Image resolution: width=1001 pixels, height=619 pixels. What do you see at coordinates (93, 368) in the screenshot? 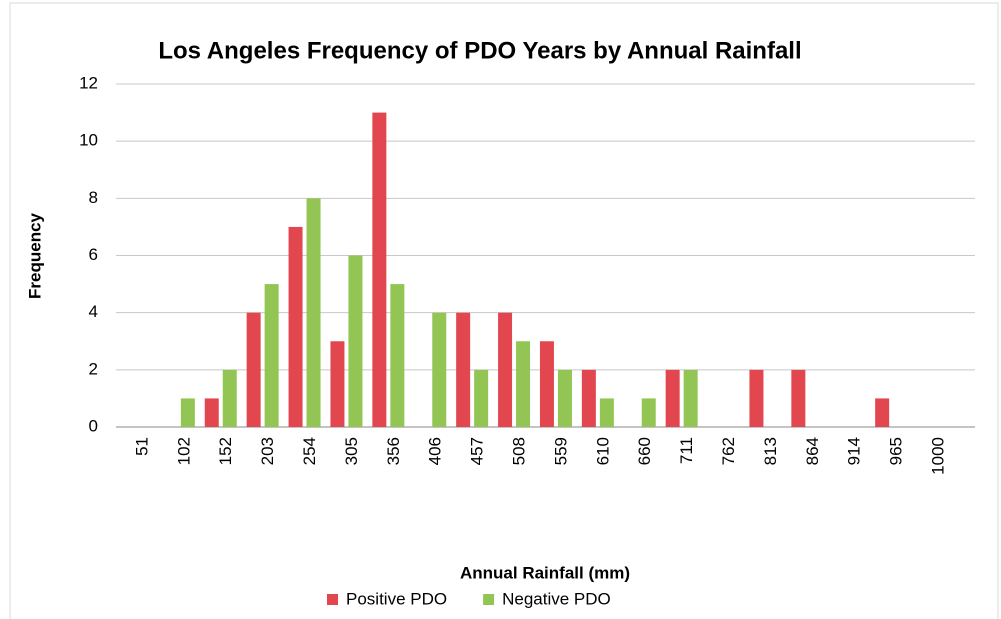
I see `y-tick-label: 2` at bounding box center [93, 368].